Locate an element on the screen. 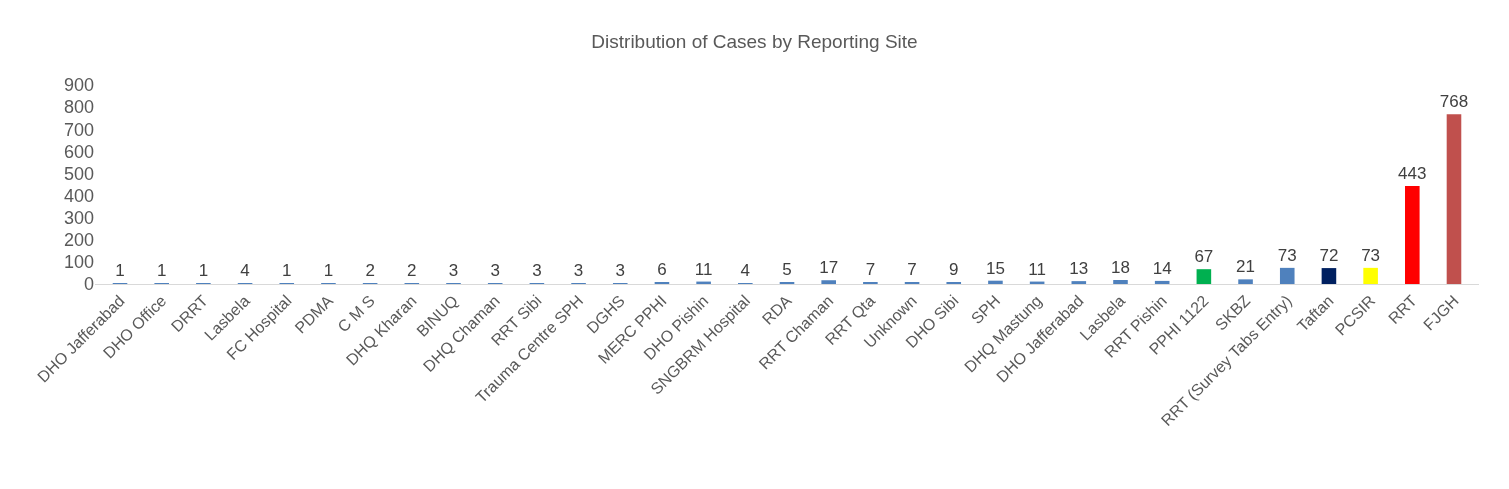  data-label: 18 is located at coordinates (1120, 268).